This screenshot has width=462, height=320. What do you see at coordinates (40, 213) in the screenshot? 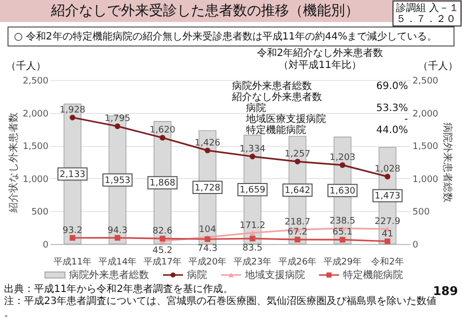
I see `y-tick-label: 500` at bounding box center [40, 213].